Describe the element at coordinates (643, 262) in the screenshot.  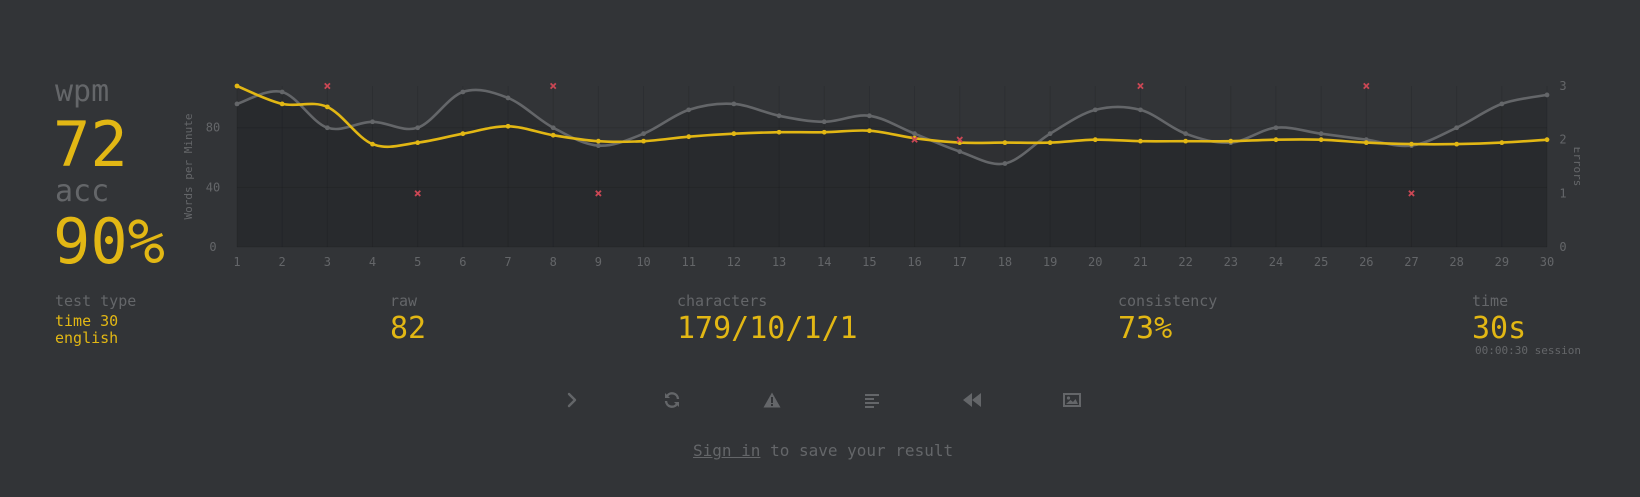
I see `x-tick-label: 10` at that location.